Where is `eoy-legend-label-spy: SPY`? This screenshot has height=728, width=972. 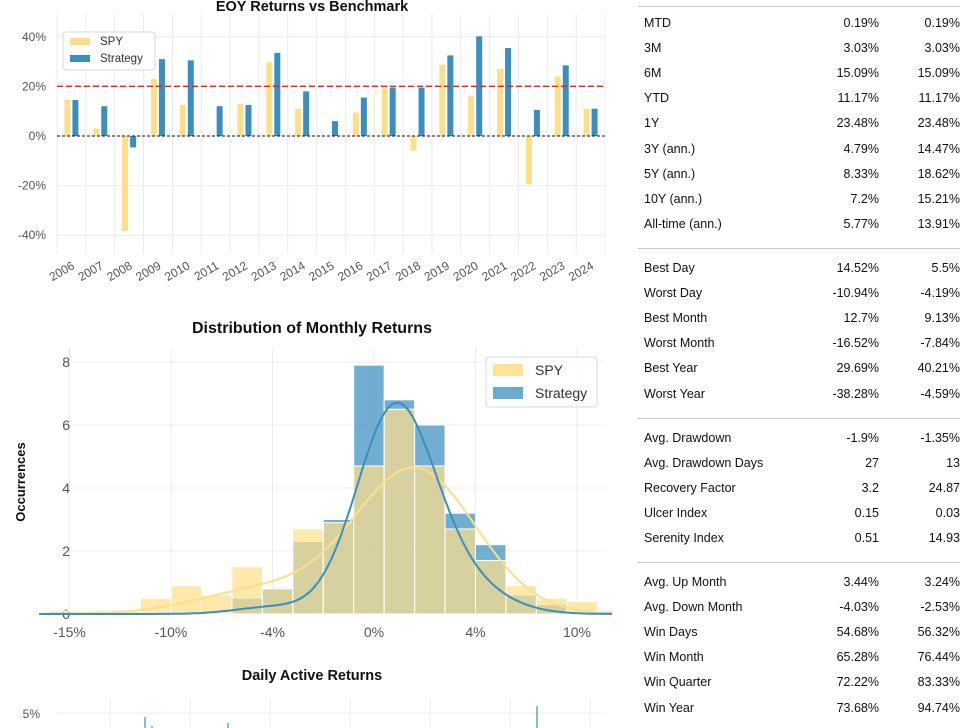 eoy-legend-label-spy: SPY is located at coordinates (111, 42).